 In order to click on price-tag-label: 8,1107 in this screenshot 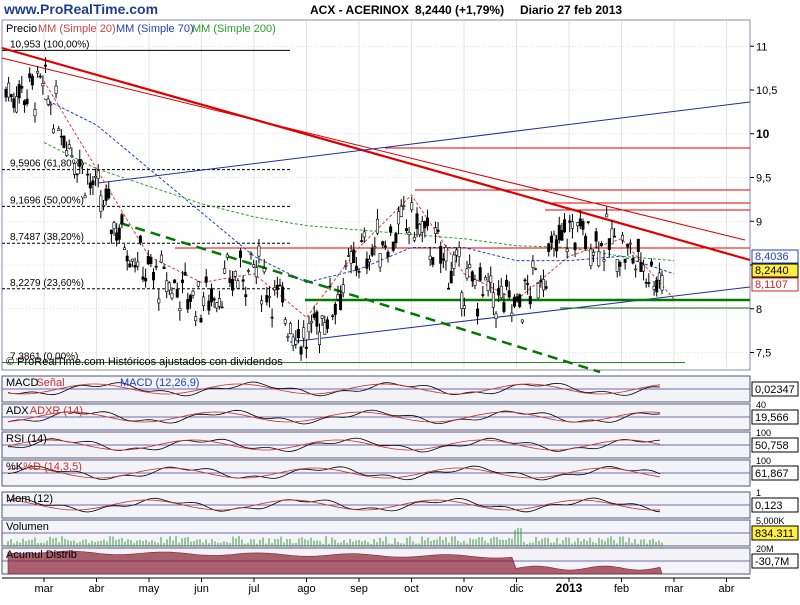, I will do `click(771, 285)`.